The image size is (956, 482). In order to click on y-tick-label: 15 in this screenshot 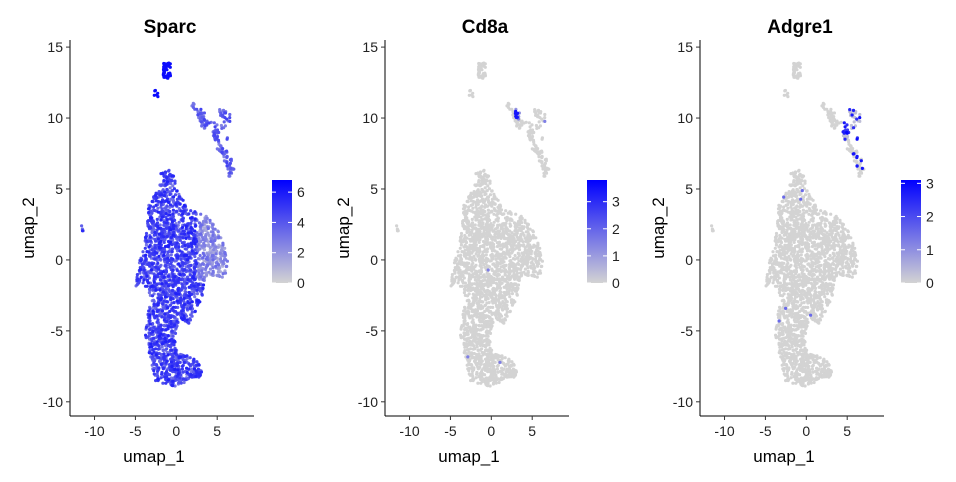, I will do `click(55, 47)`.